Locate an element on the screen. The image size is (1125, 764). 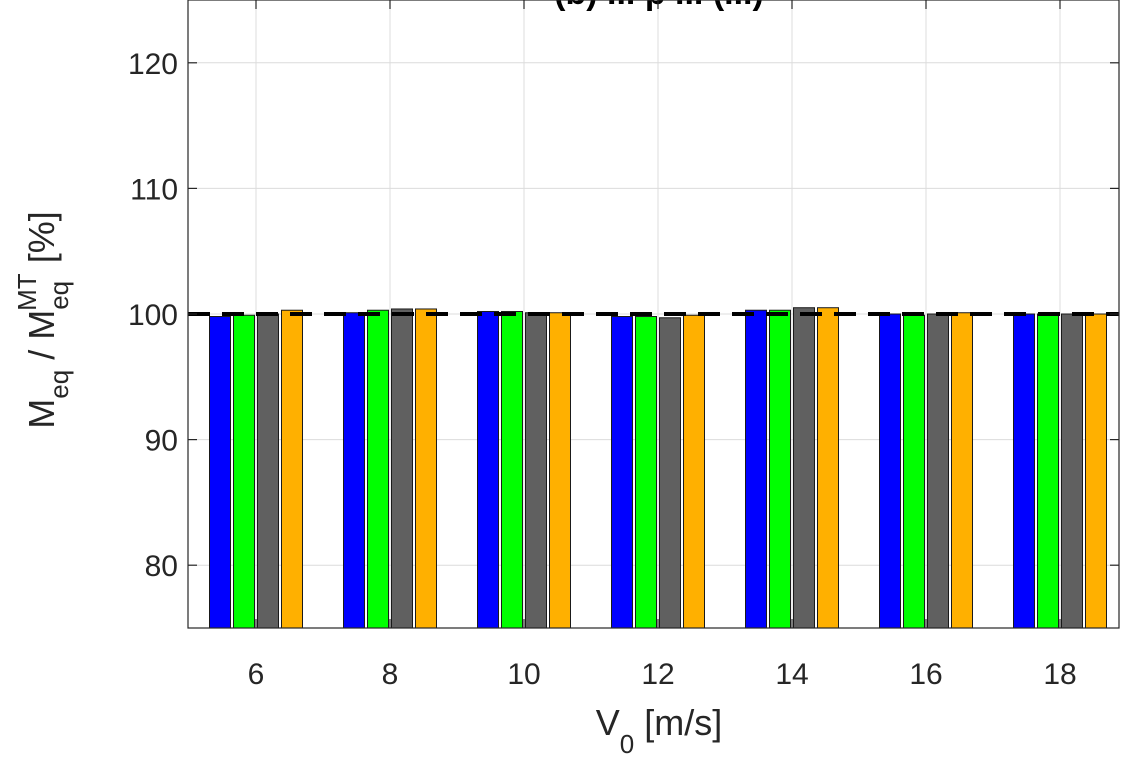
y-axis-label: Meq / MeqMT [%] is located at coordinates (43, 319).